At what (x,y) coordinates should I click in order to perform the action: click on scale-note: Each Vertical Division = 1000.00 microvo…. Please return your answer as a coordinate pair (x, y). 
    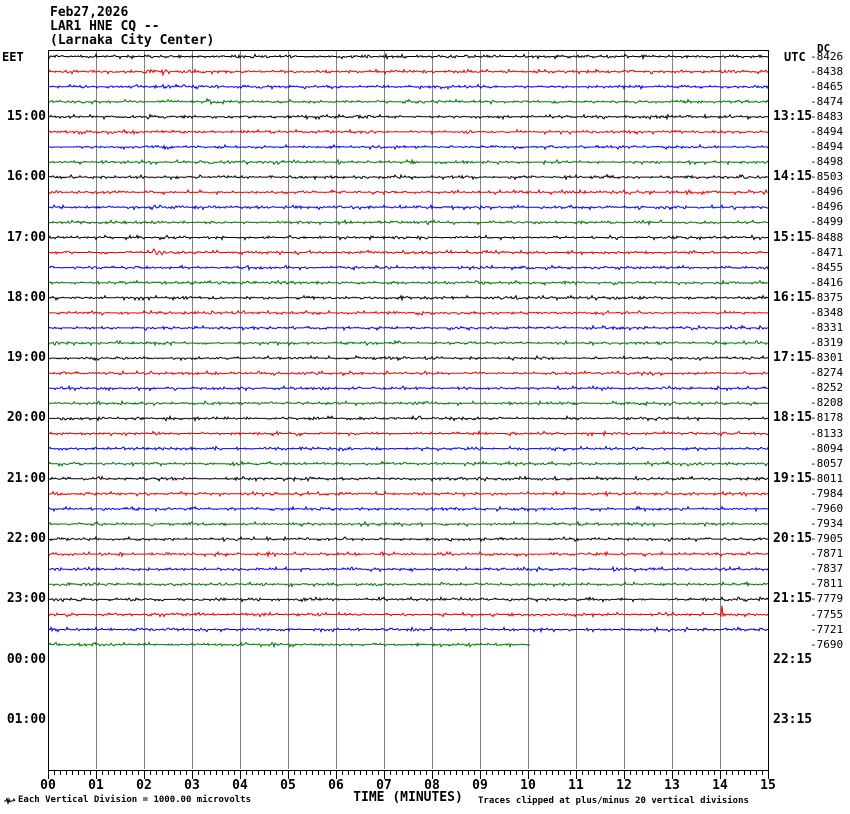
    Looking at the image, I should click on (134, 800).